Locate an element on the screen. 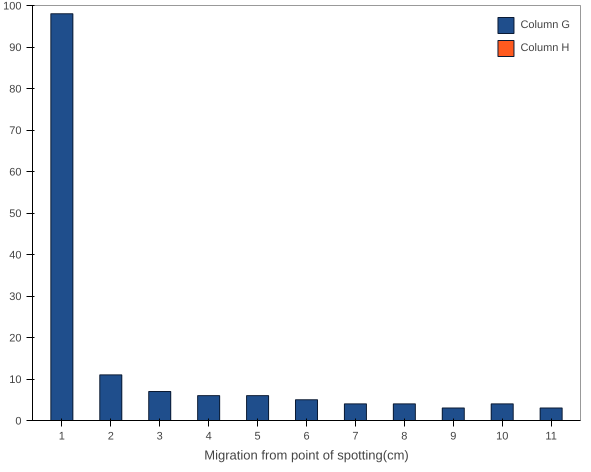  x-tick-label: 9 is located at coordinates (453, 436).